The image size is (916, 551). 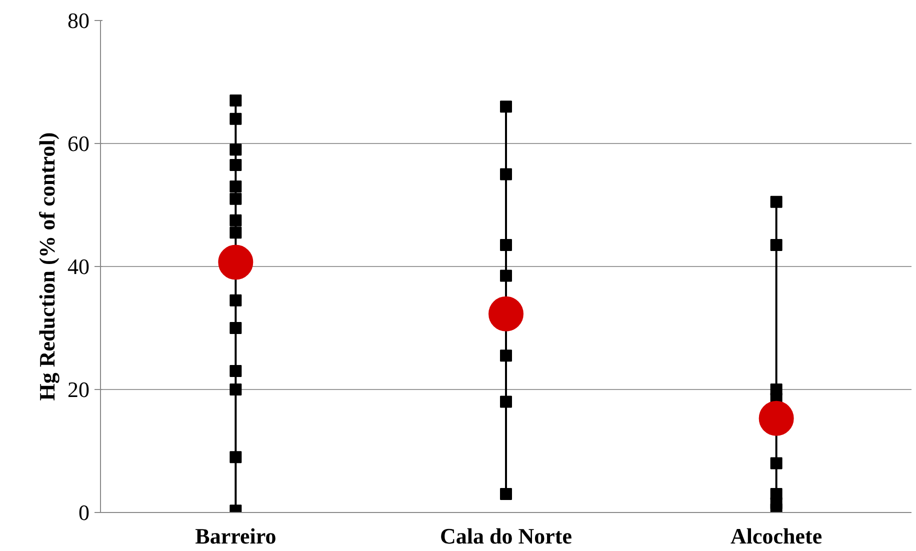 I want to click on x-tick-label: Cala do Norte, so click(x=506, y=536).